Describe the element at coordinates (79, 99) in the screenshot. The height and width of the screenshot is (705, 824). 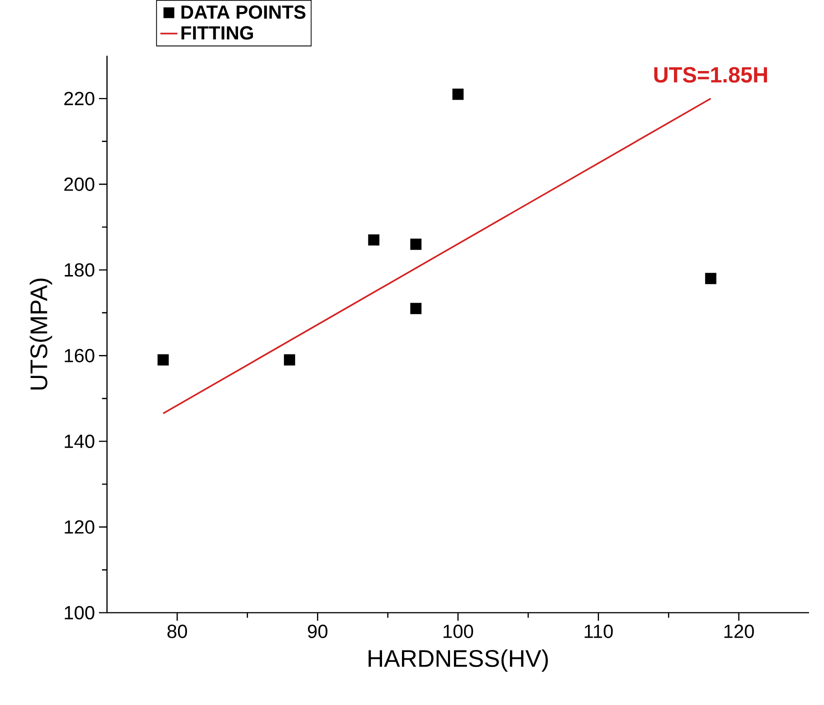
I see `y-tick-label: 220` at that location.